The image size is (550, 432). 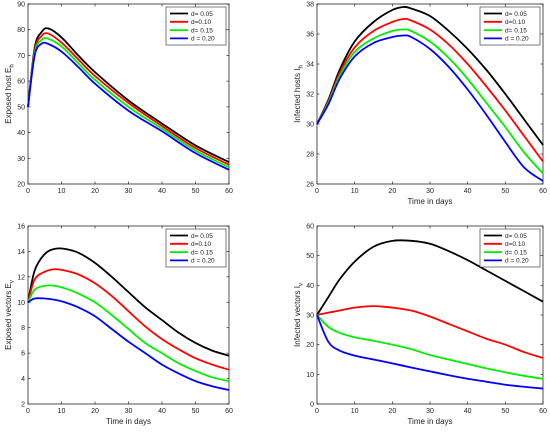 What do you see at coordinates (23, 379) in the screenshot?
I see `exposed-vectors-y-tick-label: 4` at bounding box center [23, 379].